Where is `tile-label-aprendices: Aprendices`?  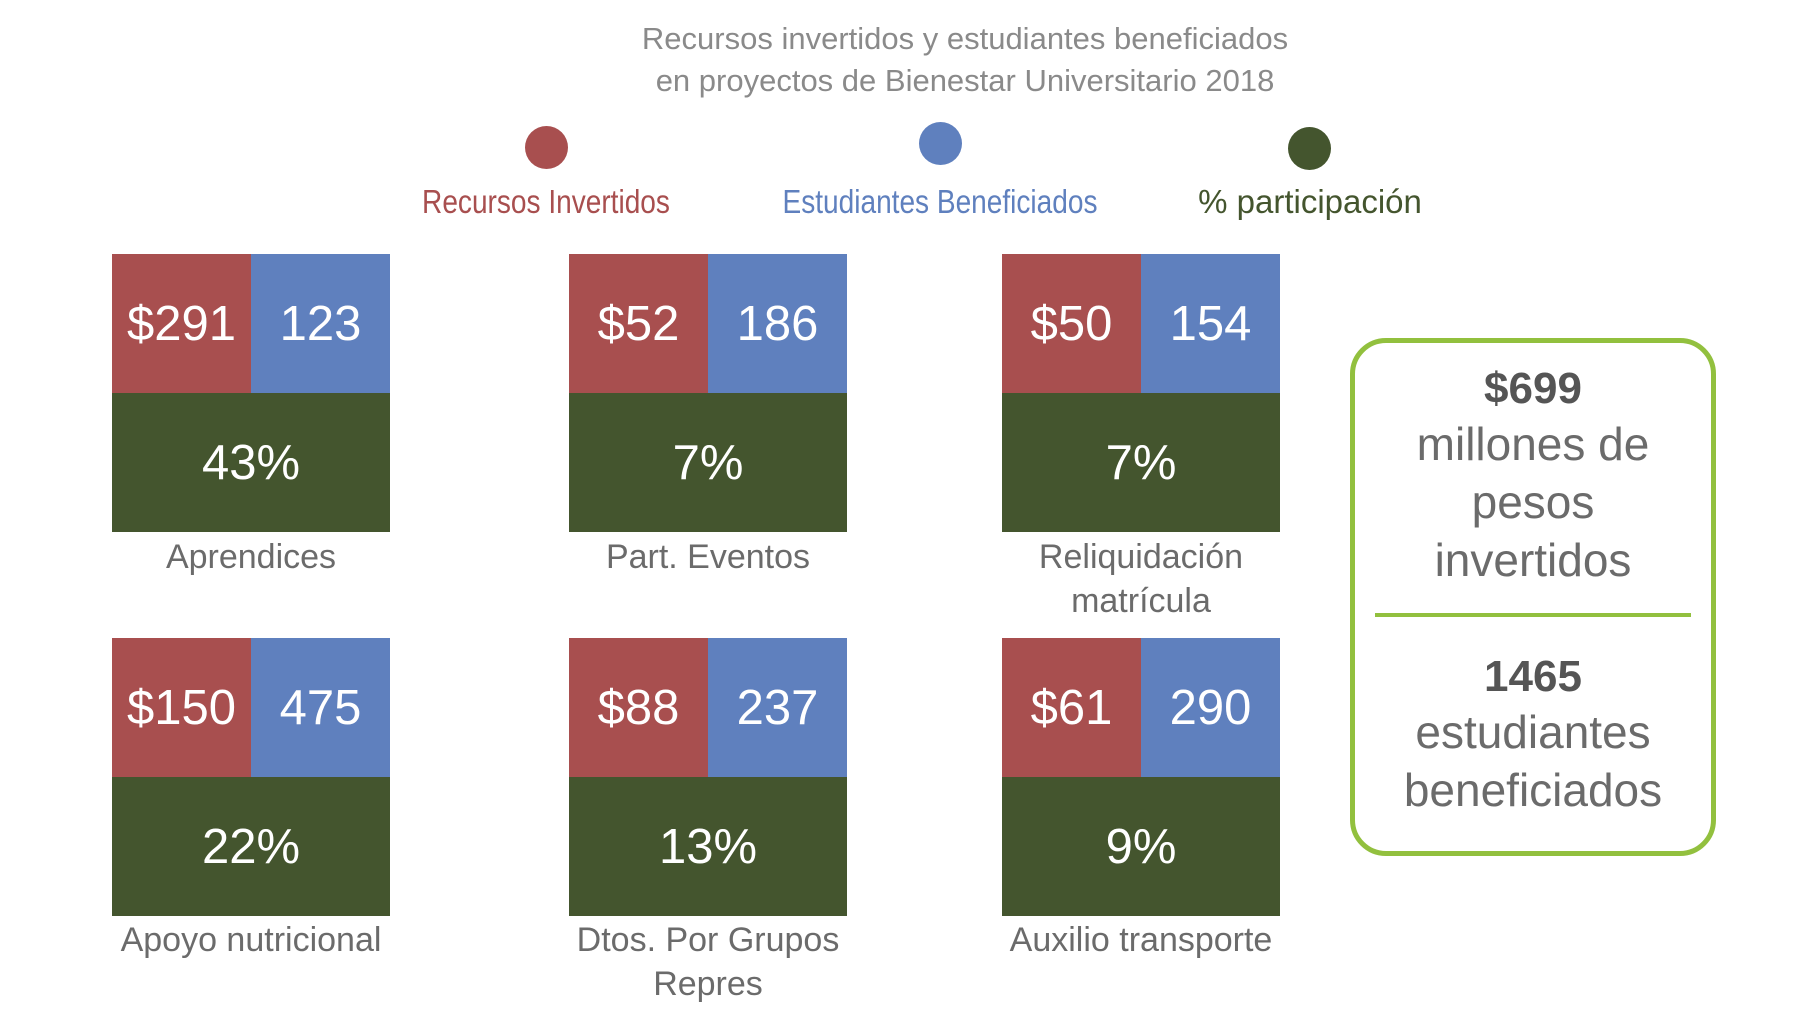 tile-label-aprendices: Aprendices is located at coordinates (251, 557).